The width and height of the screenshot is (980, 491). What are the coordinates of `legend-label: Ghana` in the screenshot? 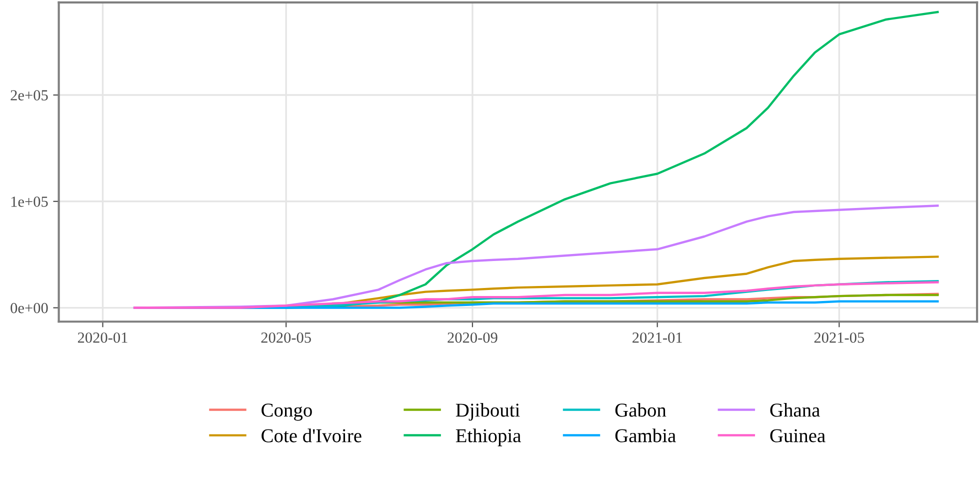 It's located at (795, 410).